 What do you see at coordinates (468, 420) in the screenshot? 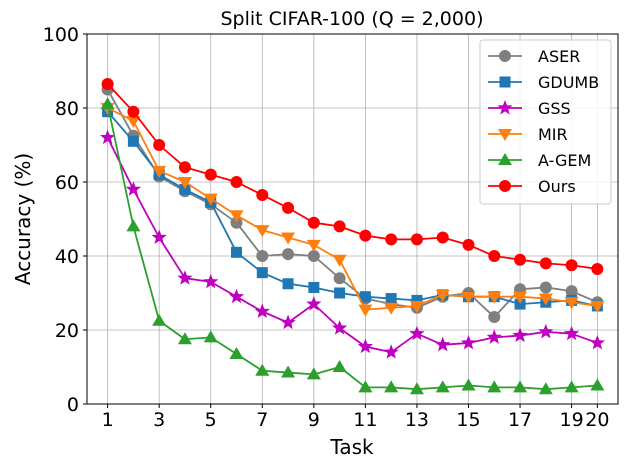
I see `x-tick-label: 15` at bounding box center [468, 420].